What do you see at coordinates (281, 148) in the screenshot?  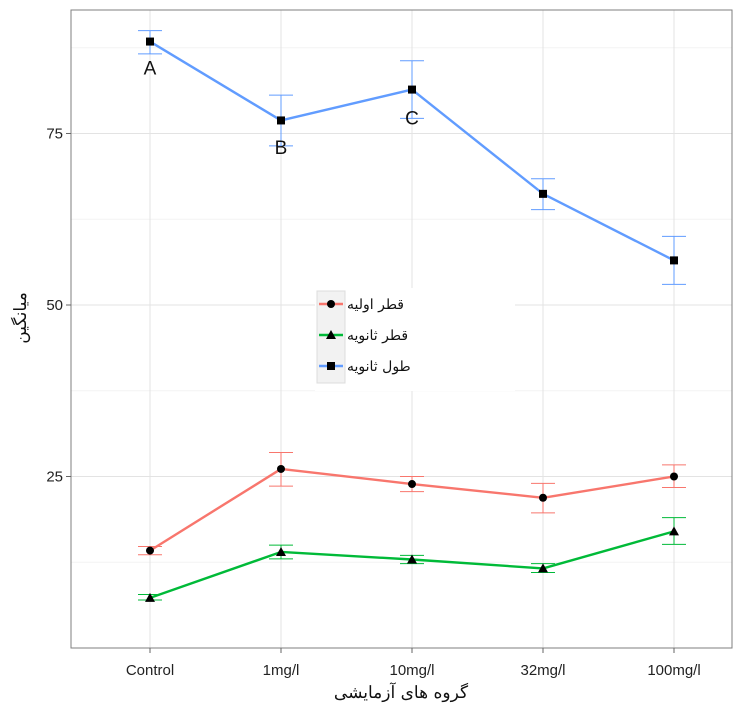 I see `annotation-label: B` at bounding box center [281, 148].